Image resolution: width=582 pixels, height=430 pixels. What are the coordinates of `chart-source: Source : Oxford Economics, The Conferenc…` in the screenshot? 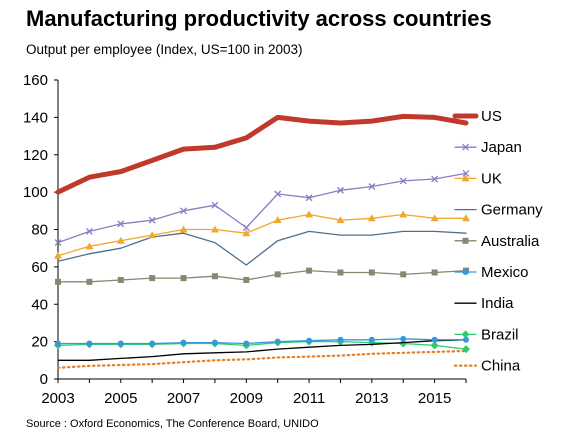 It's located at (172, 424).